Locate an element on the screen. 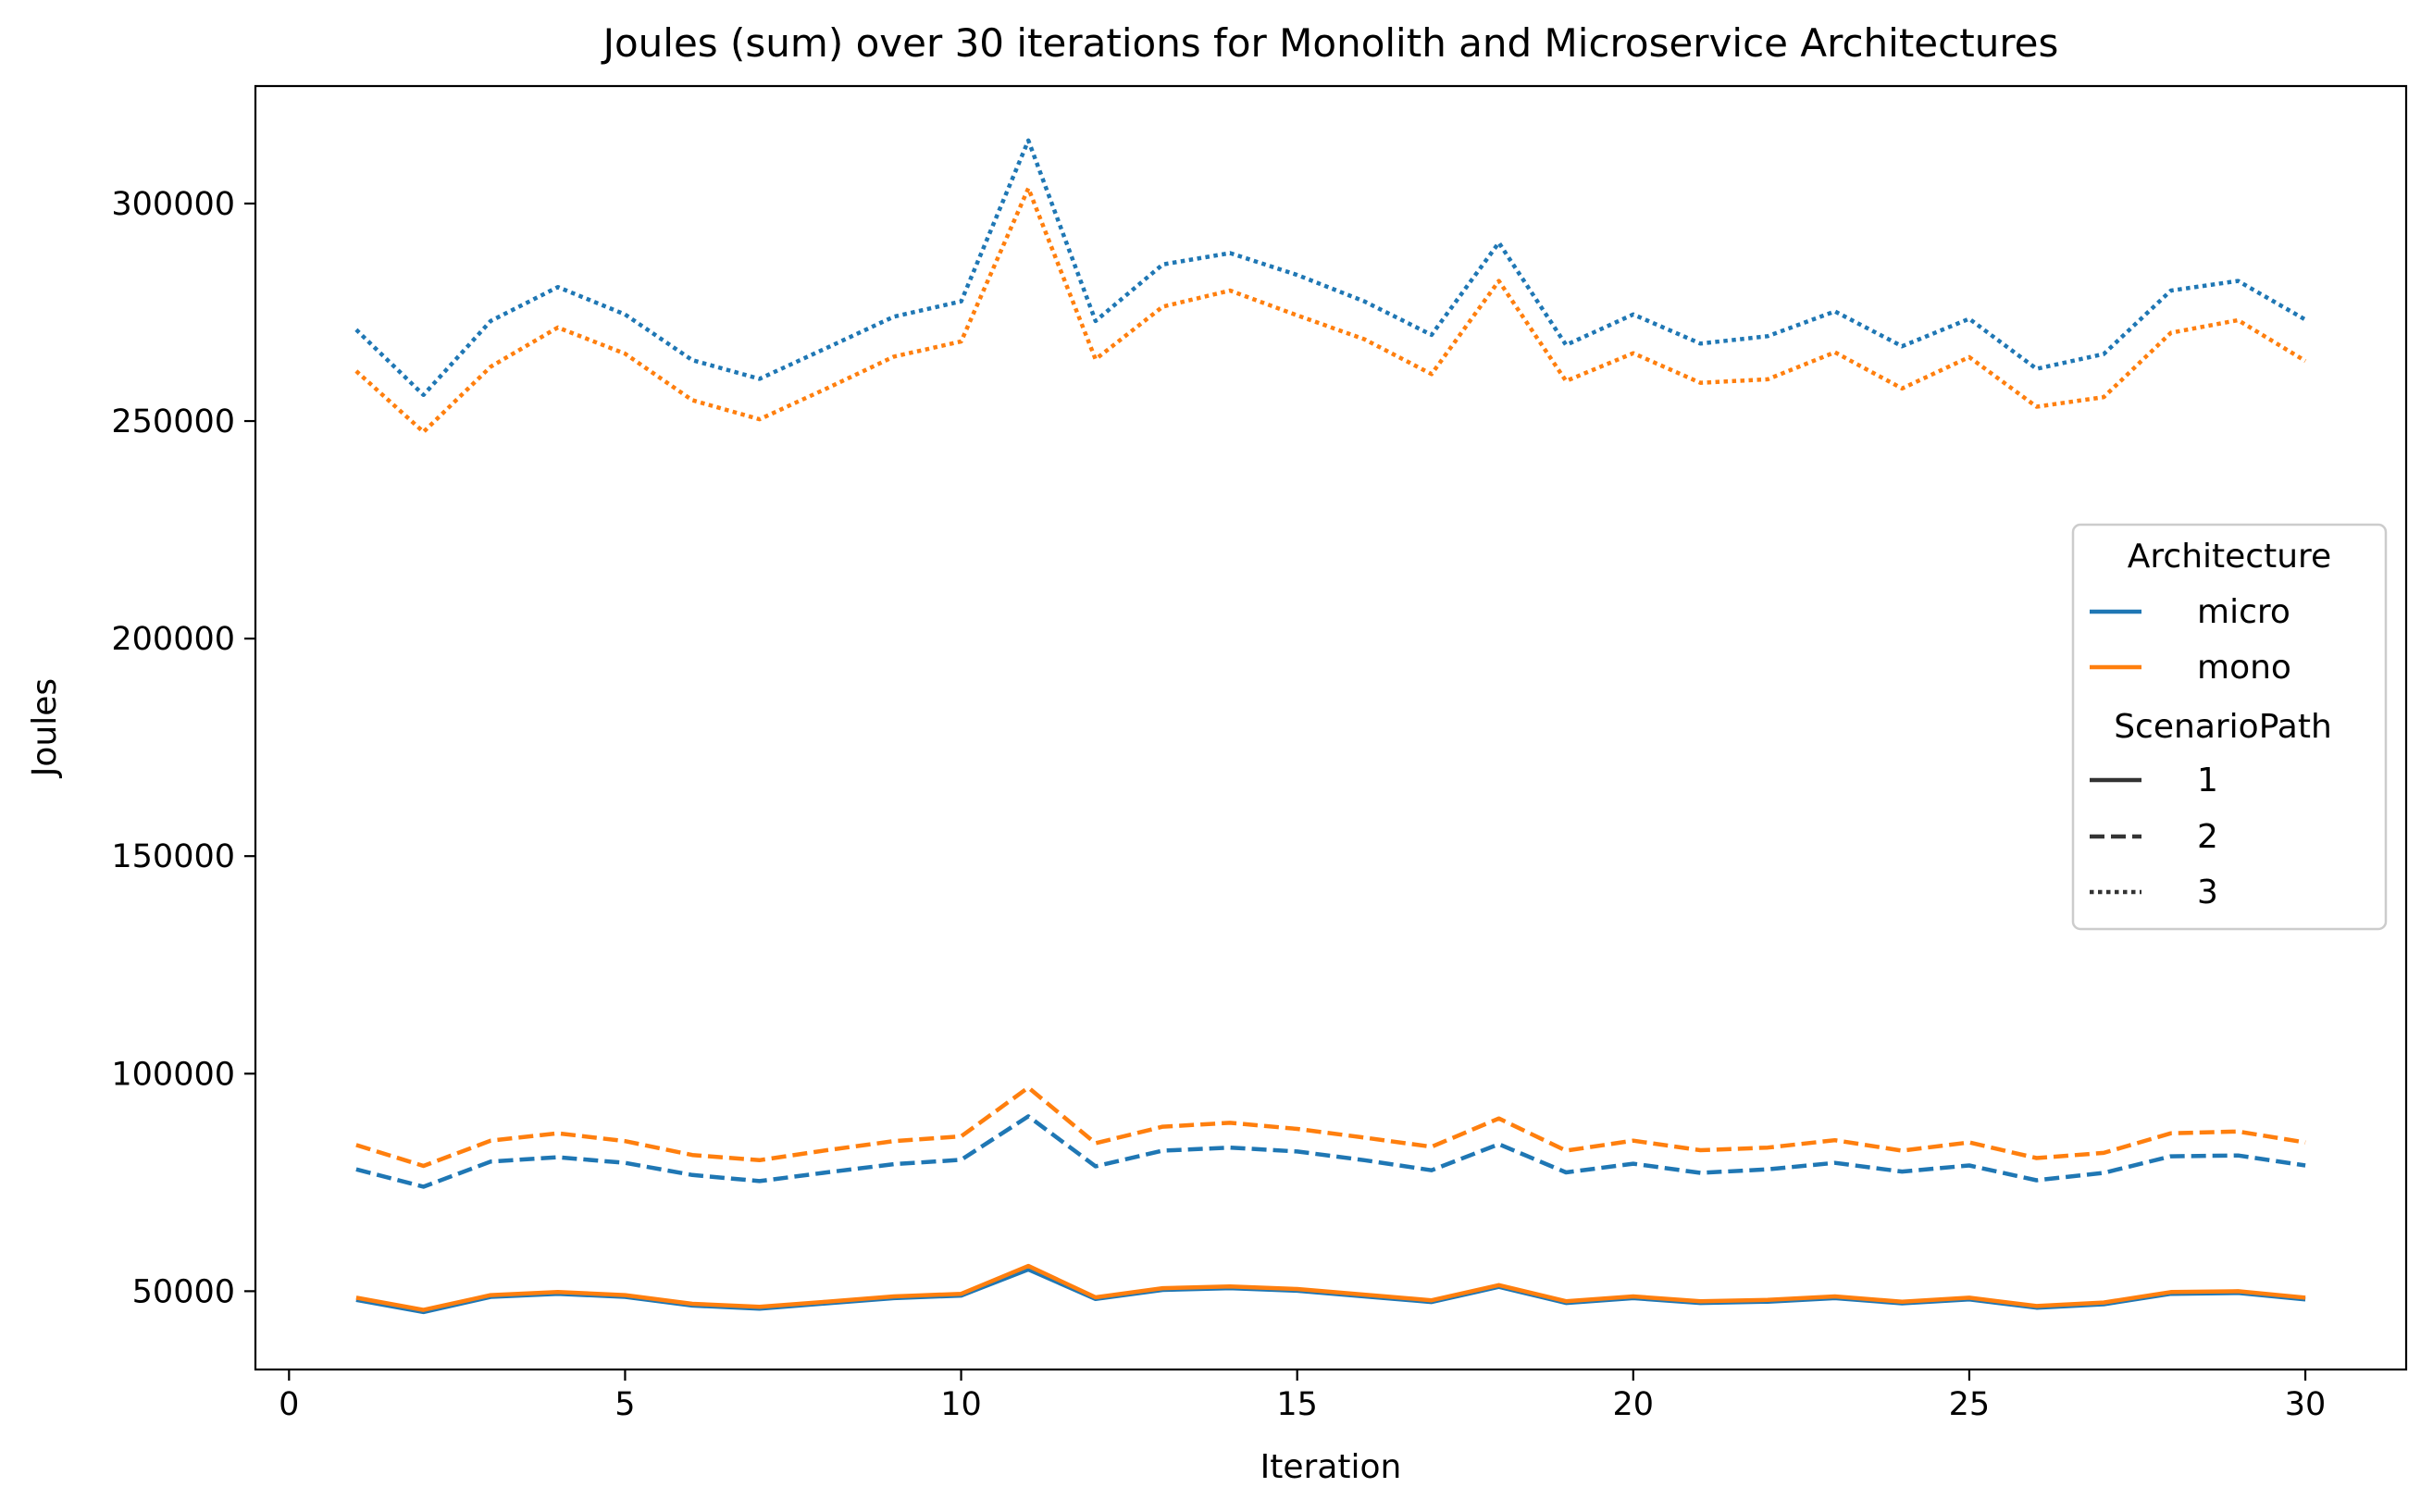 This screenshot has height=1512, width=2433. legend-title-architecture: Architecture is located at coordinates (2230, 557).